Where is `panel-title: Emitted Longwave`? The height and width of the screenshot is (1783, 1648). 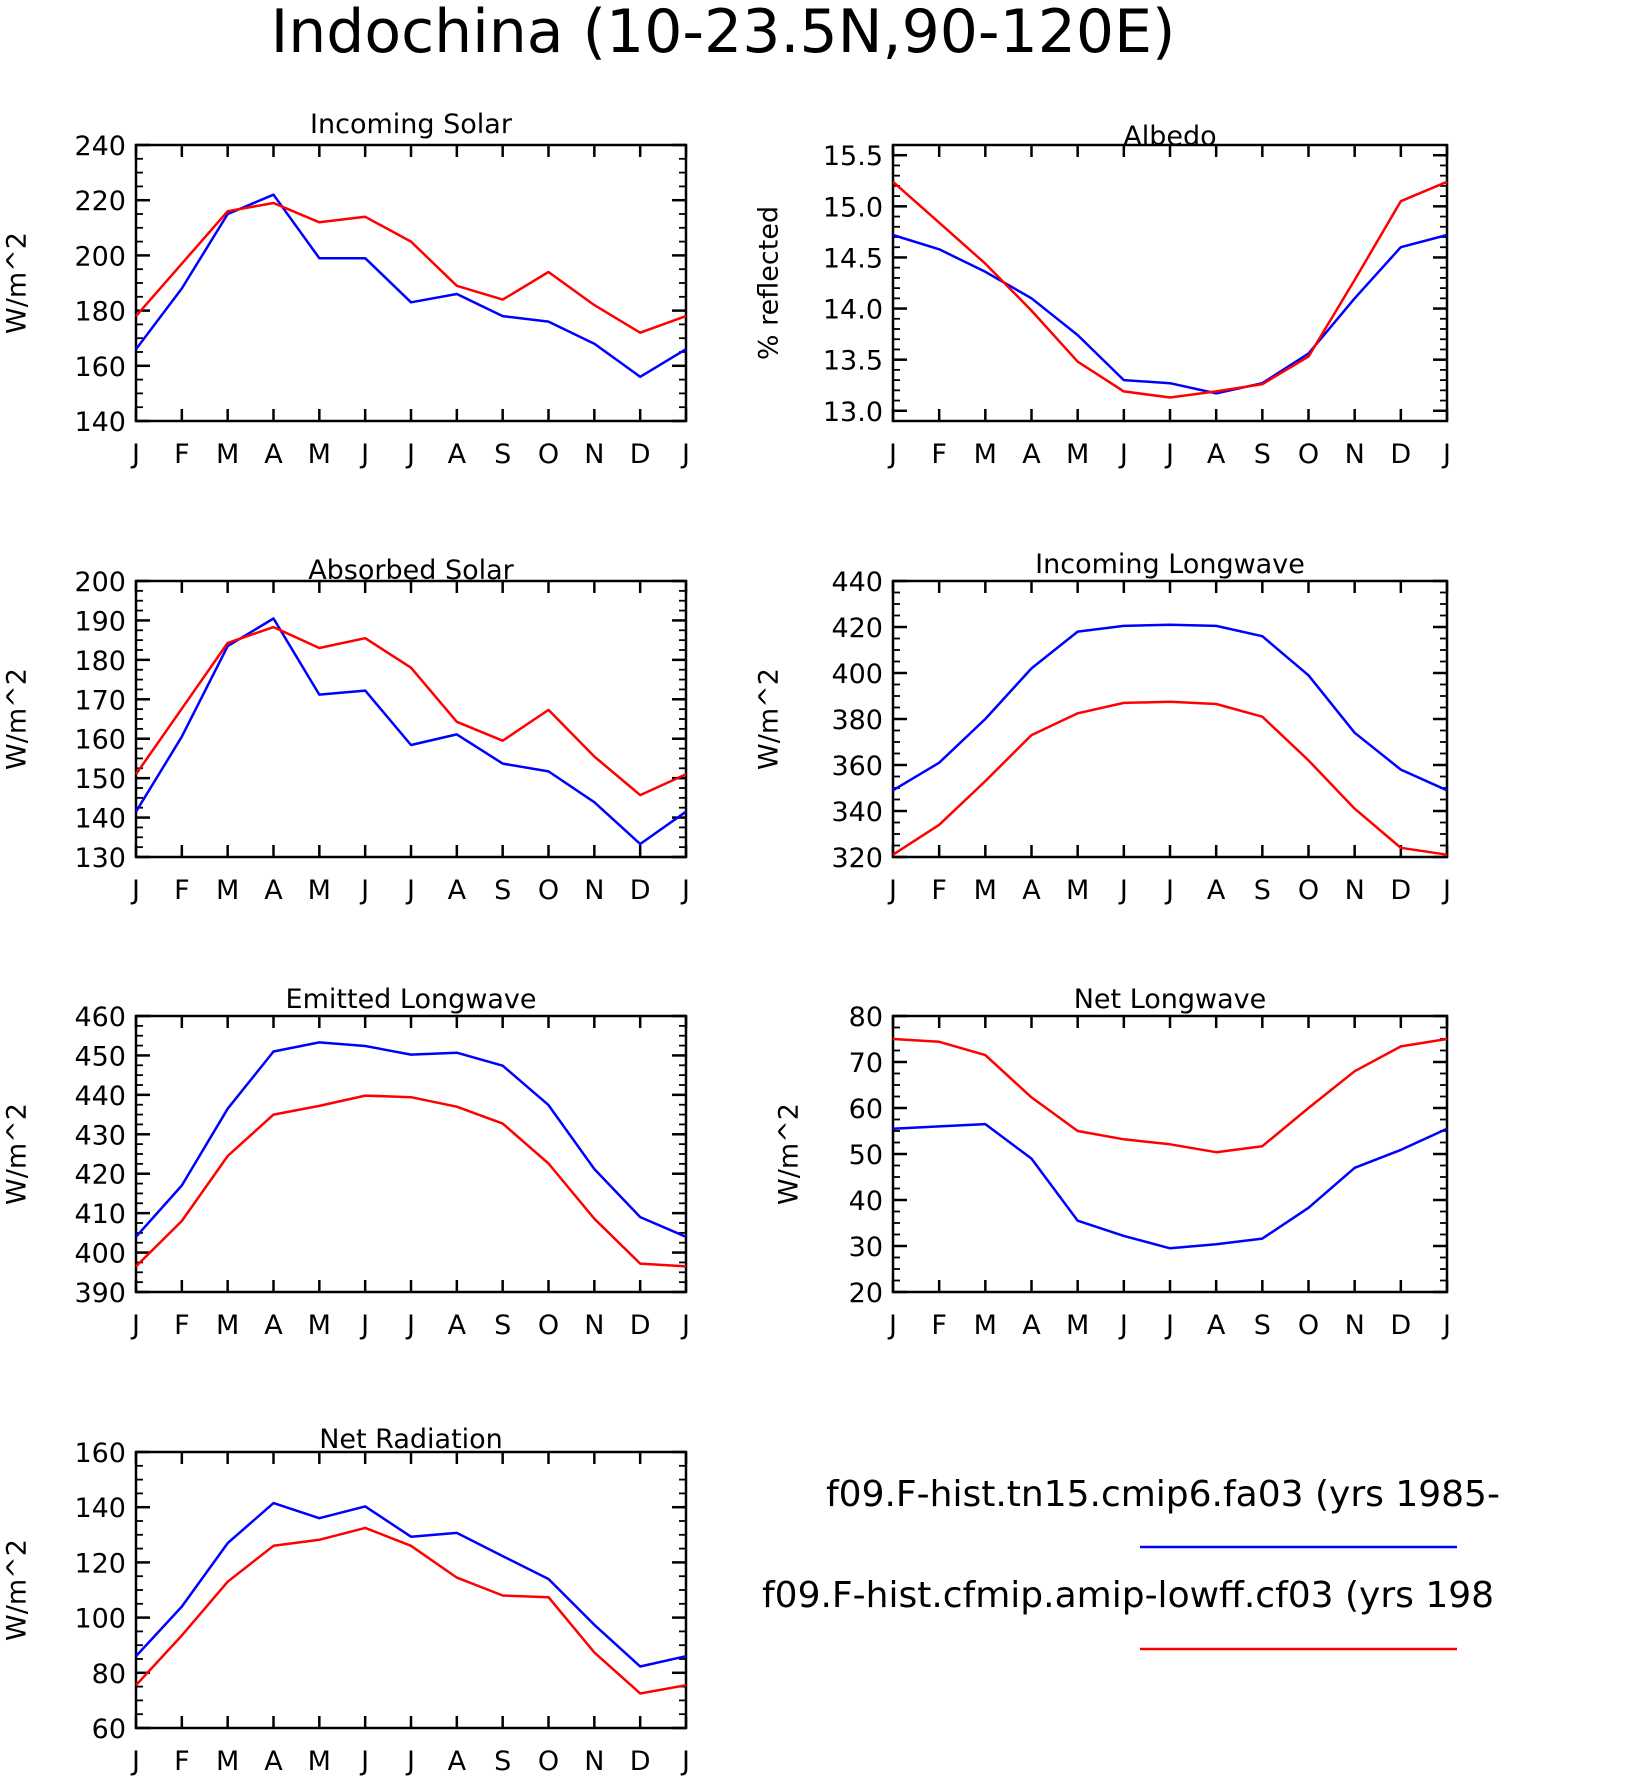
panel-title: Emitted Longwave is located at coordinates (411, 999).